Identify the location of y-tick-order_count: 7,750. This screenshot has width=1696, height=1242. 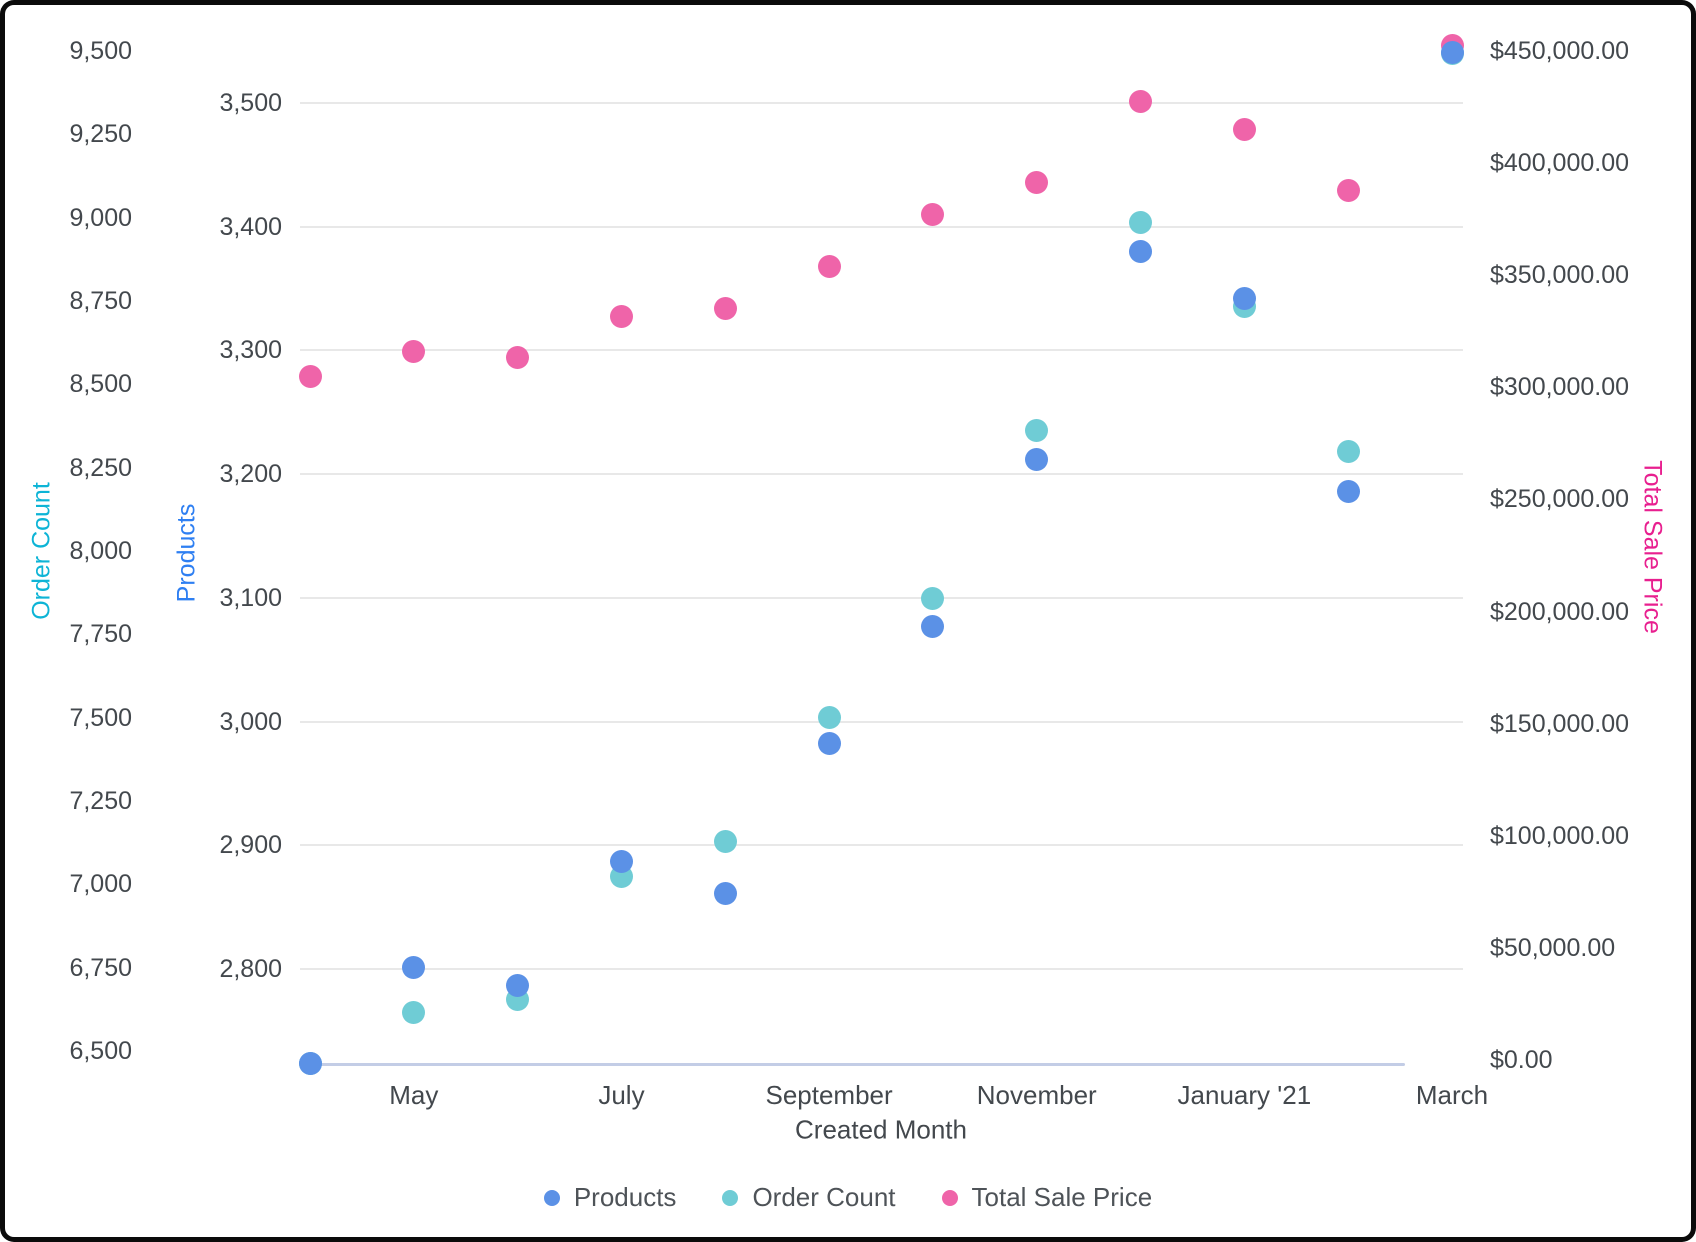
(100, 634).